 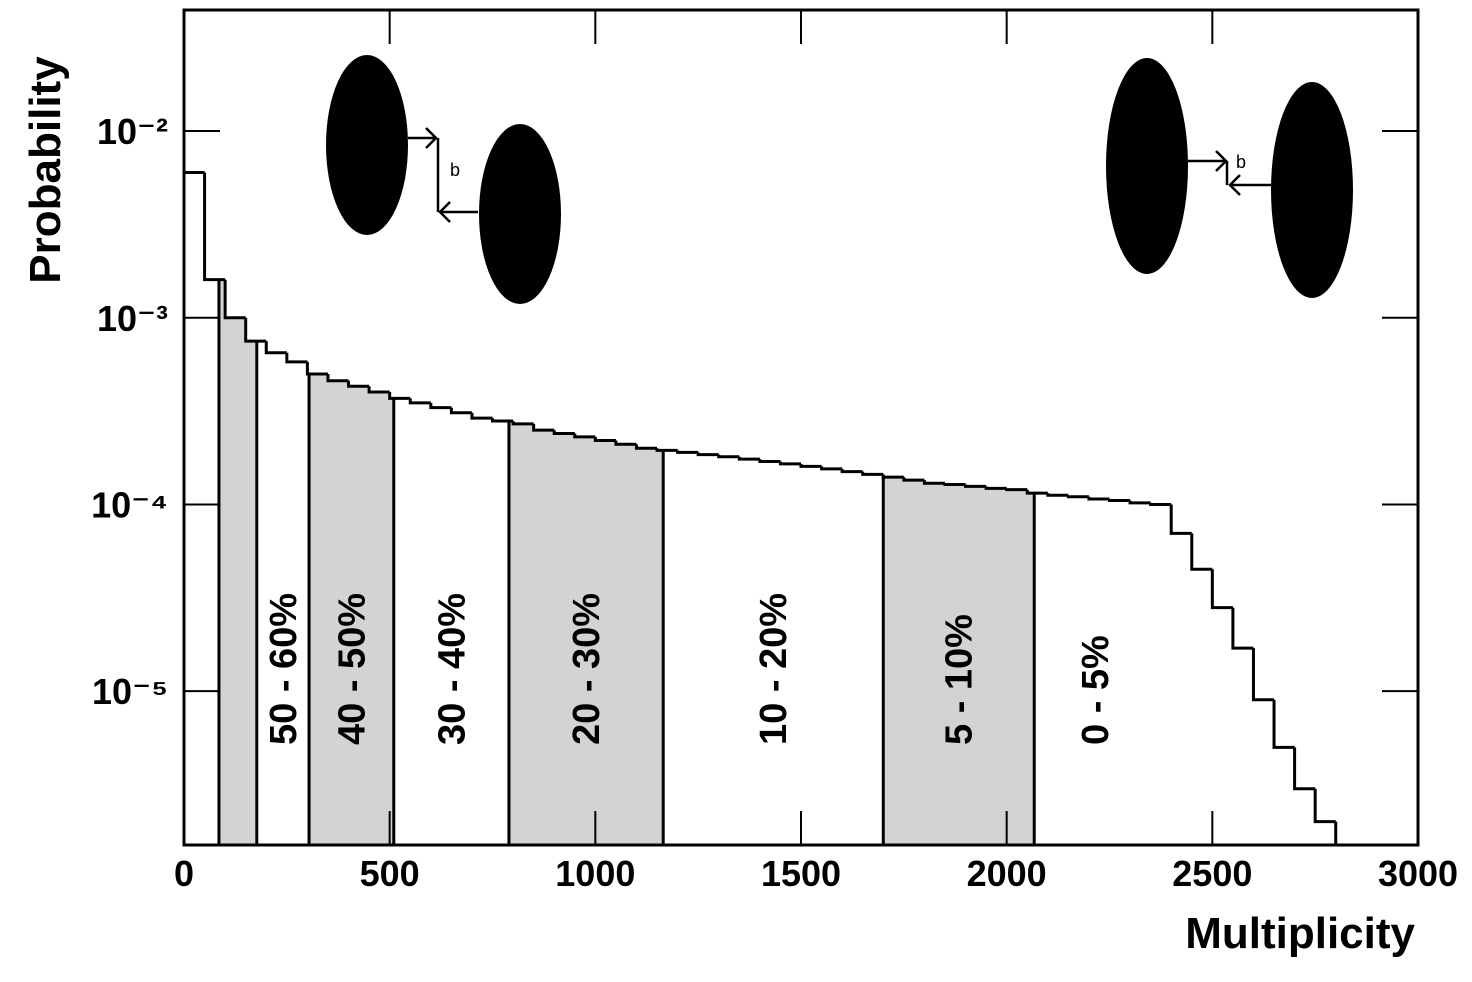 I want to click on region-label: 50 - 60%, so click(x=284, y=669).